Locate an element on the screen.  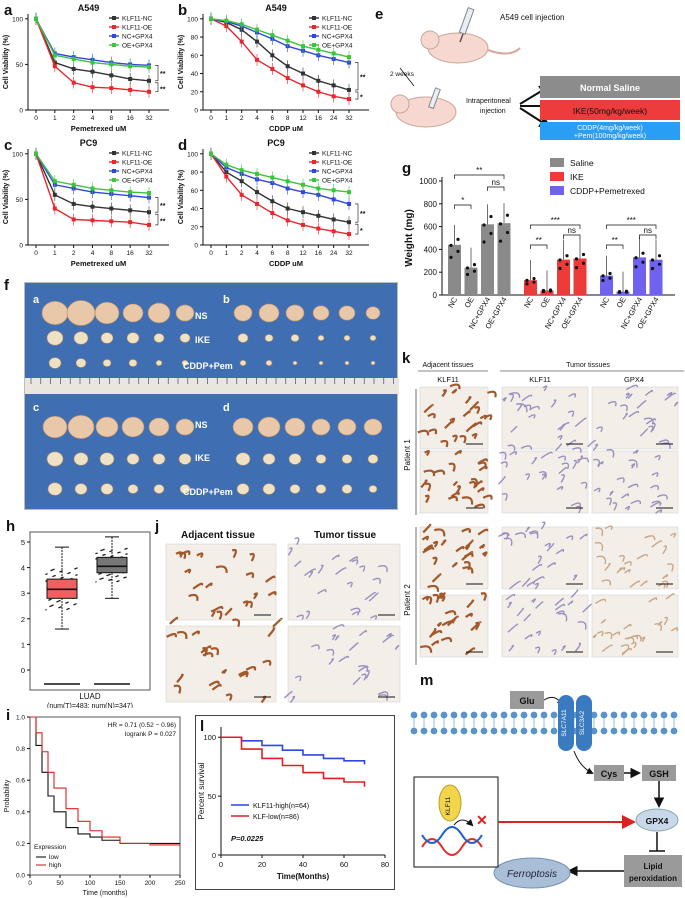
m-gsh: GSH is located at coordinates (659, 774).